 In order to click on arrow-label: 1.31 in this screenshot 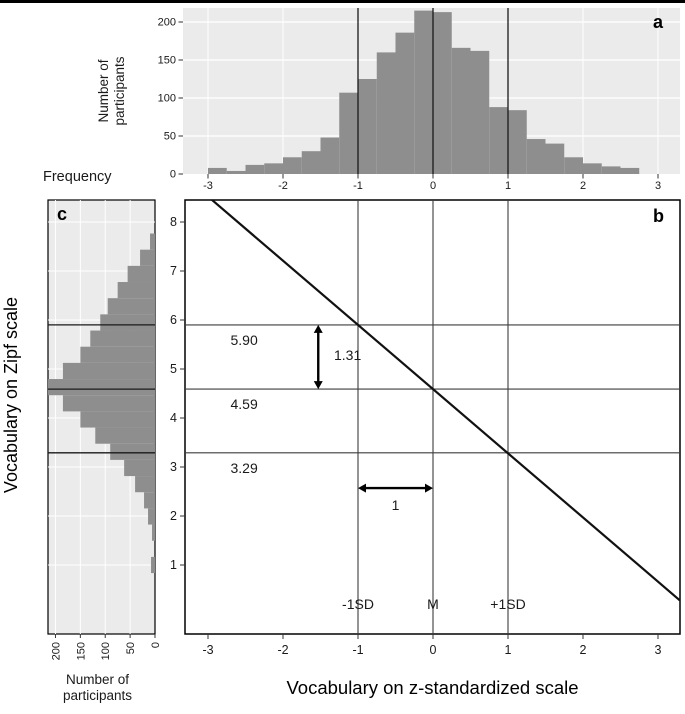, I will do `click(347, 355)`.